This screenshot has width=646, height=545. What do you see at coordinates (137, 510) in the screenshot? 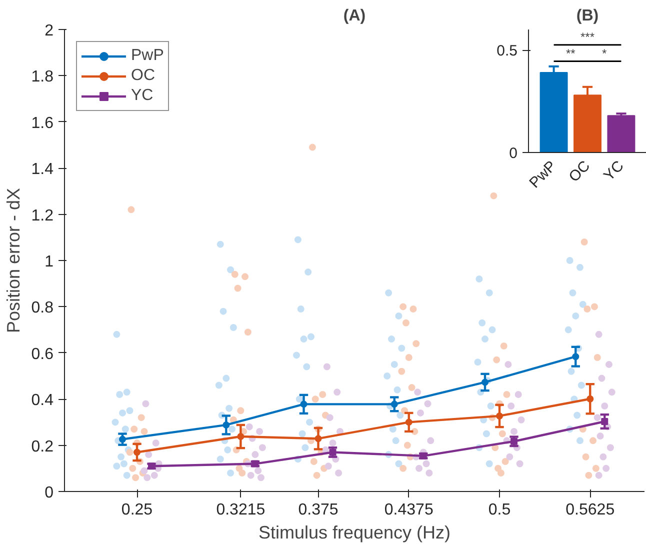
I see `x-tick-label: 0.25` at bounding box center [137, 510].